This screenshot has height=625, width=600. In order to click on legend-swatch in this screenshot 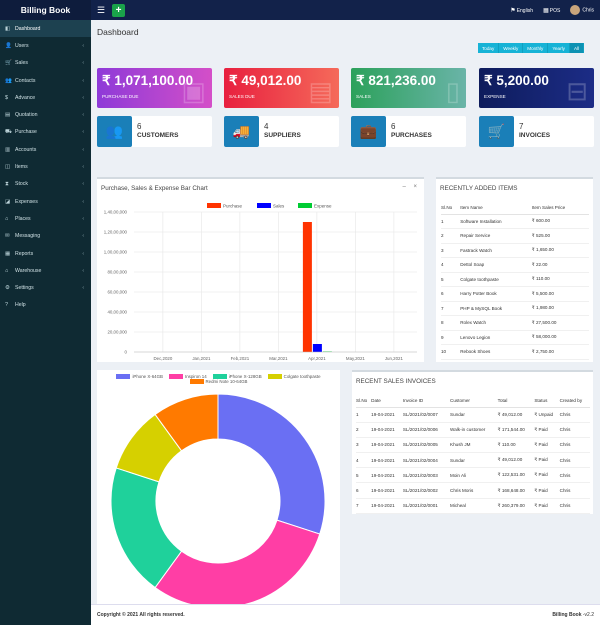, I will do `click(175, 376)`.